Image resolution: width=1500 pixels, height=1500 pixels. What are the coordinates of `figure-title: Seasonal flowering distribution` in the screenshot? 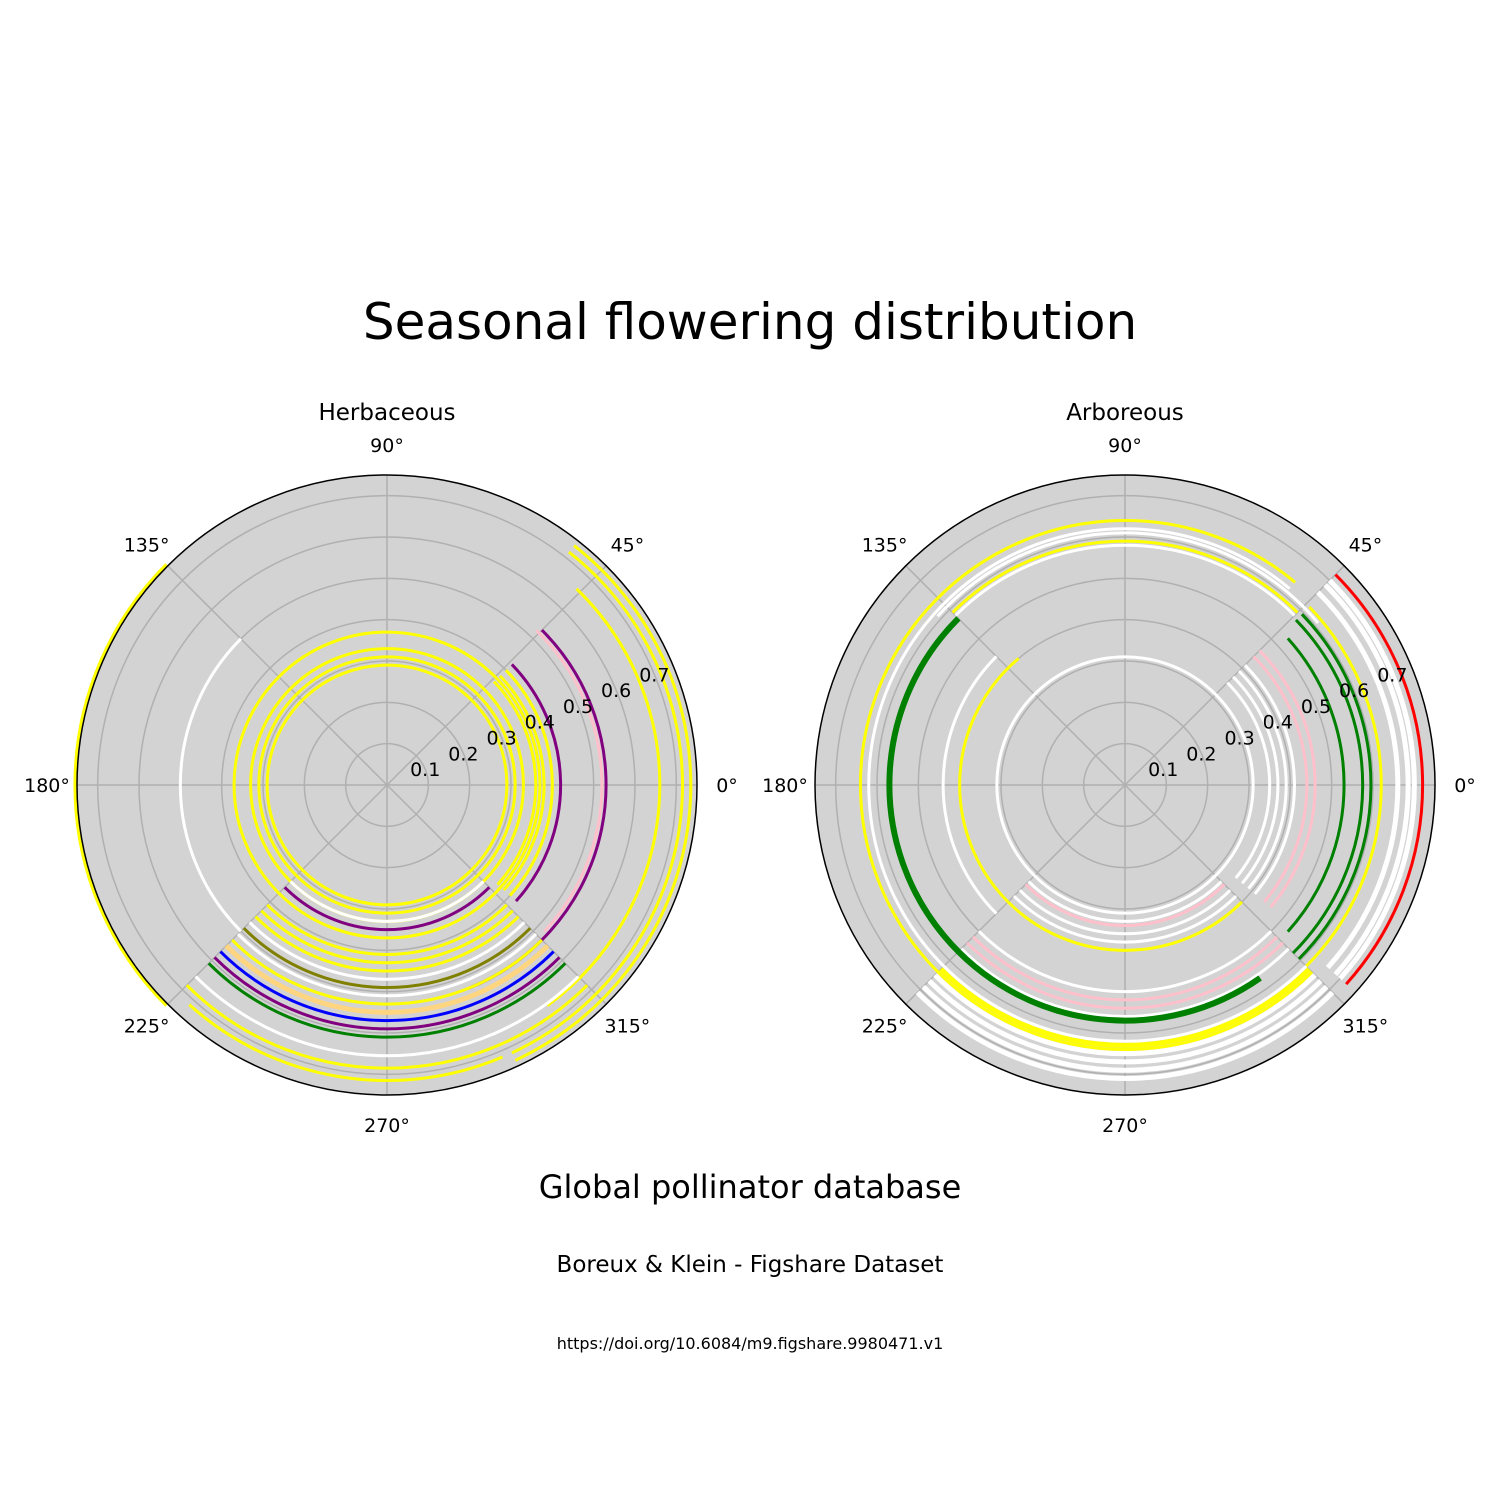 It's located at (750, 322).